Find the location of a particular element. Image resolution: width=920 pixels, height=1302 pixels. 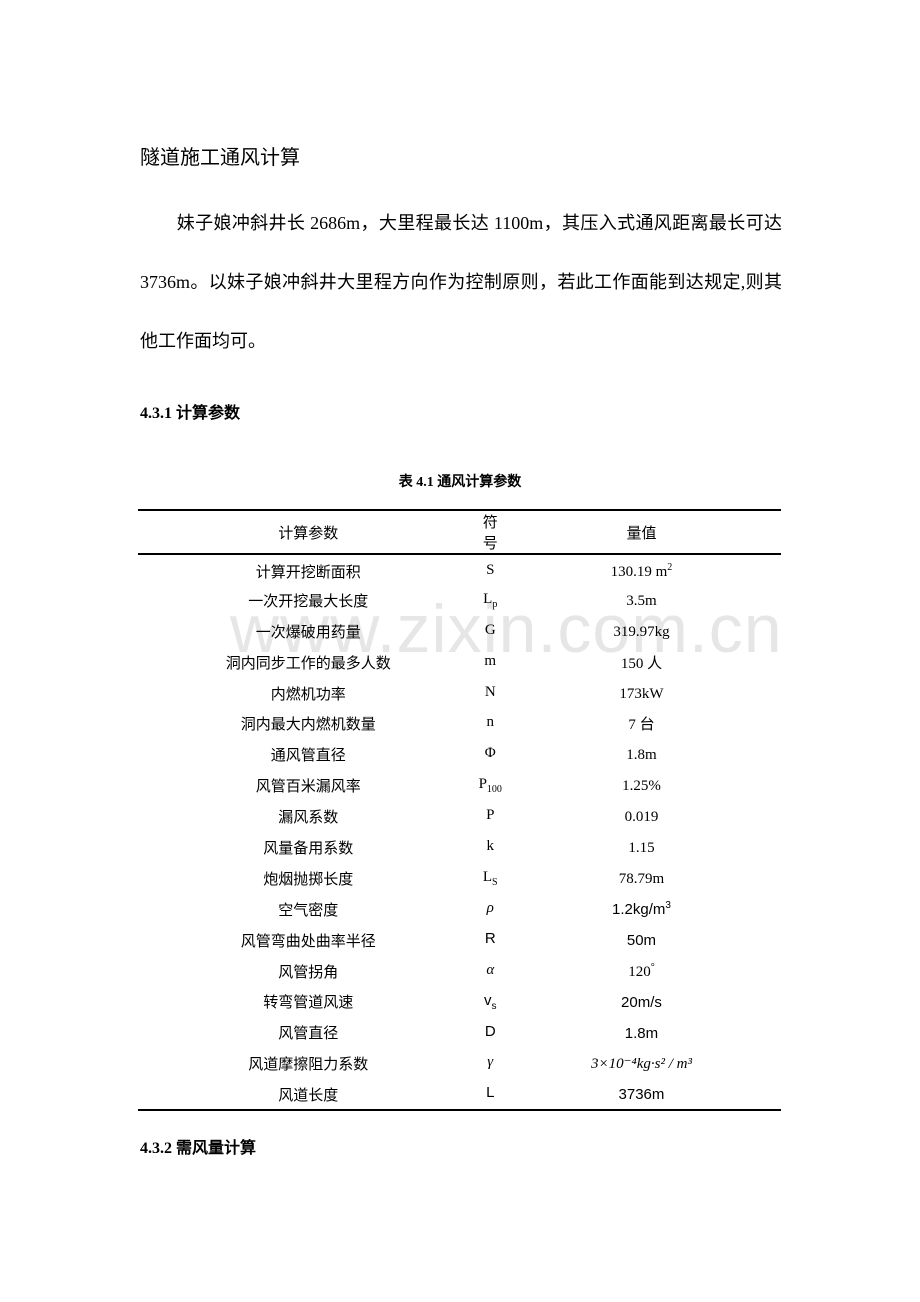

parameter-symbol: n is located at coordinates (490, 723).